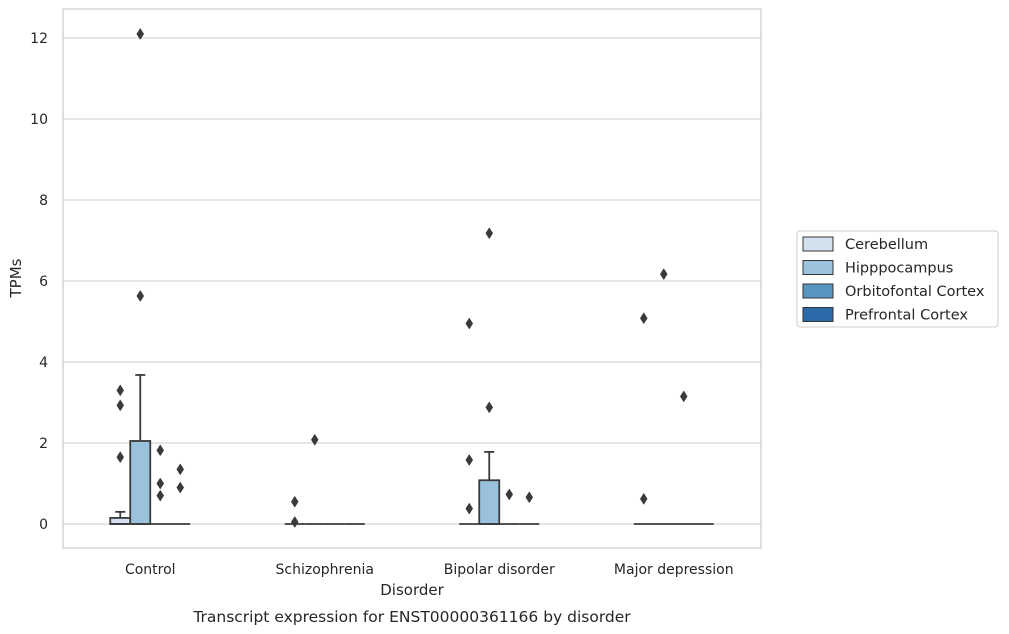 The image size is (1009, 634). I want to click on y-tick-label: 8, so click(43, 201).